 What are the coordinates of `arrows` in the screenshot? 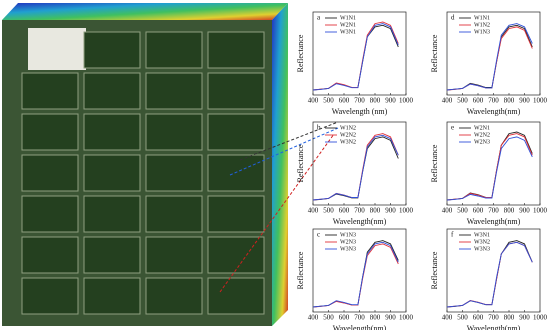 It's located at (279, 207).